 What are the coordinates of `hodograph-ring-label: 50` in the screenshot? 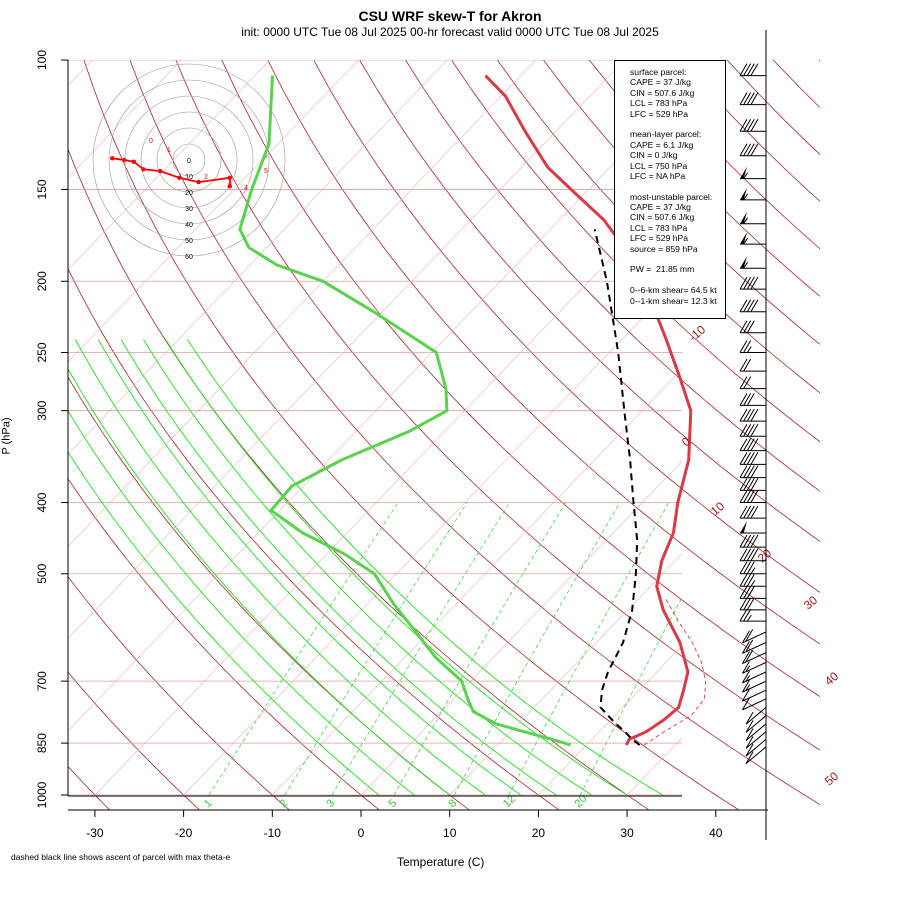 It's located at (189, 241).